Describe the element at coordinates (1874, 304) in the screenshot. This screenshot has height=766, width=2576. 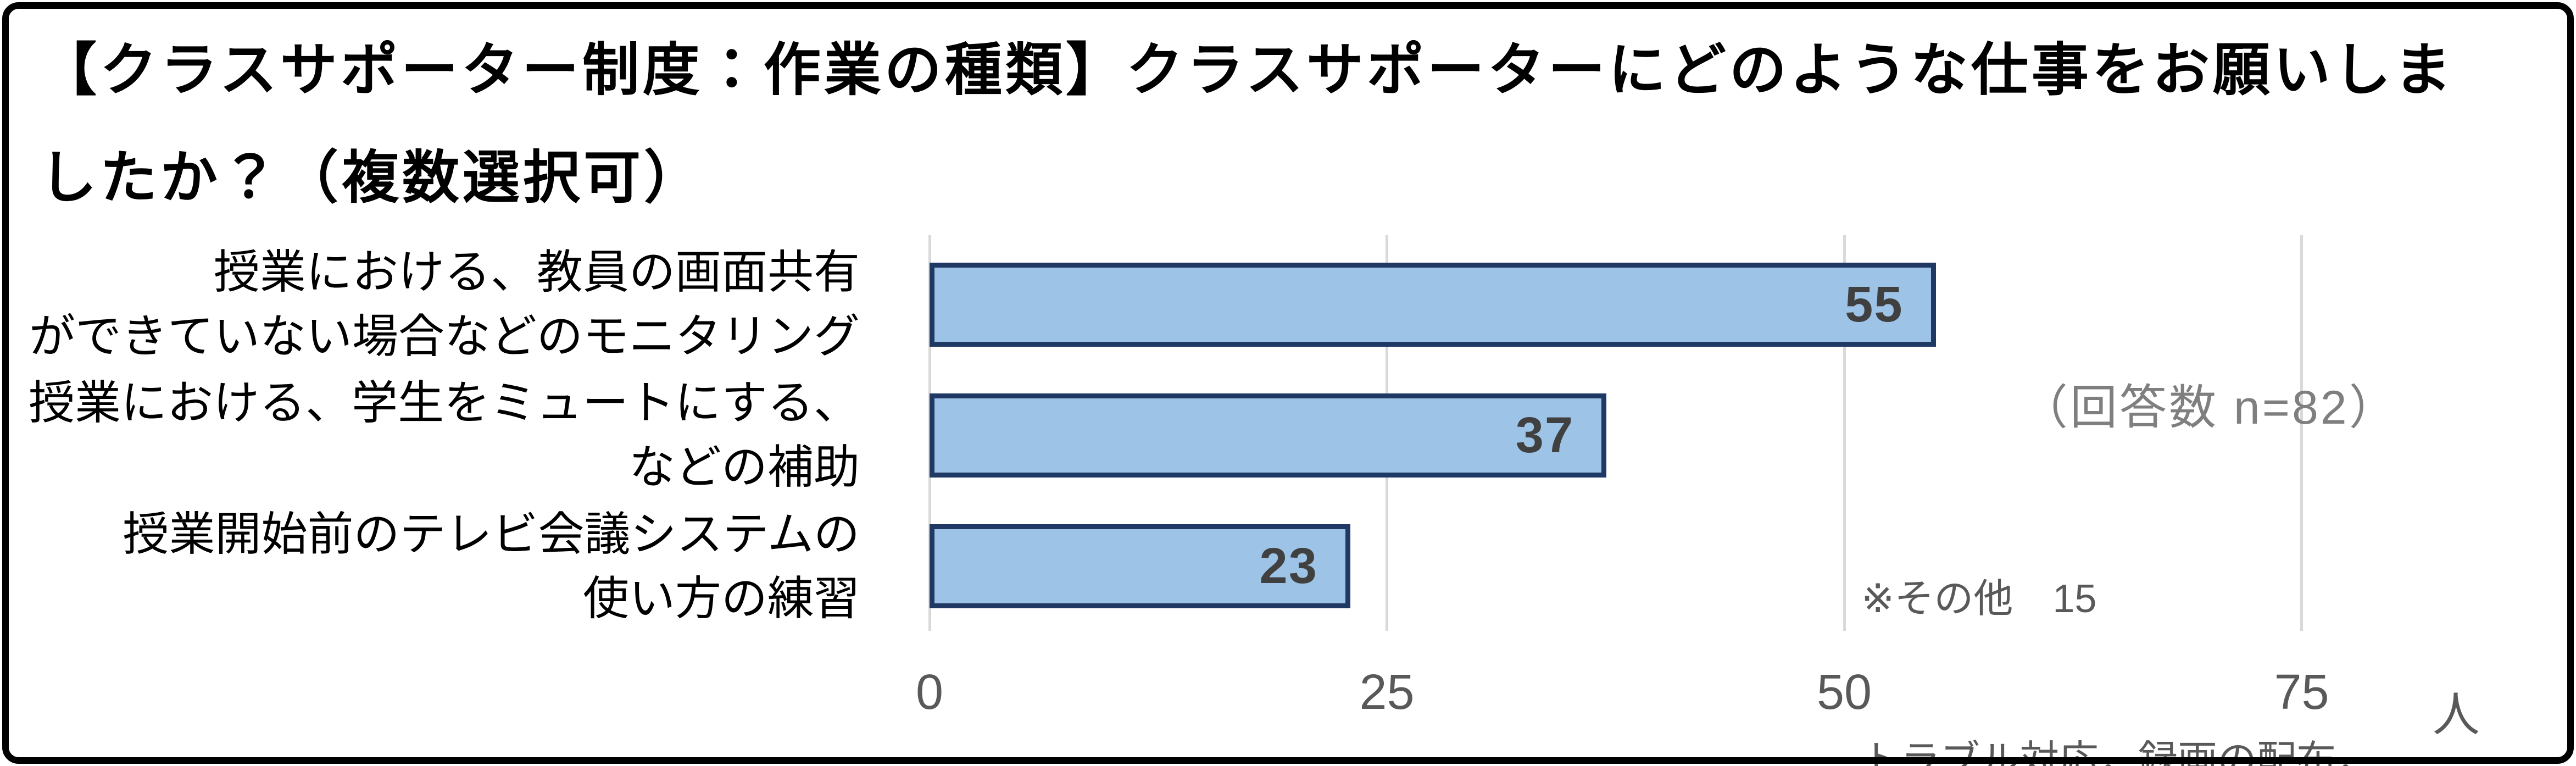
I see `bar-value-label-1: 55` at that location.